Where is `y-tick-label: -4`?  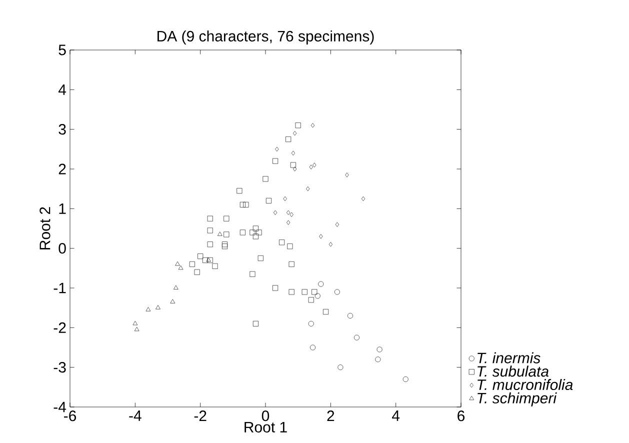 y-tick-label: -4 is located at coordinates (60, 407).